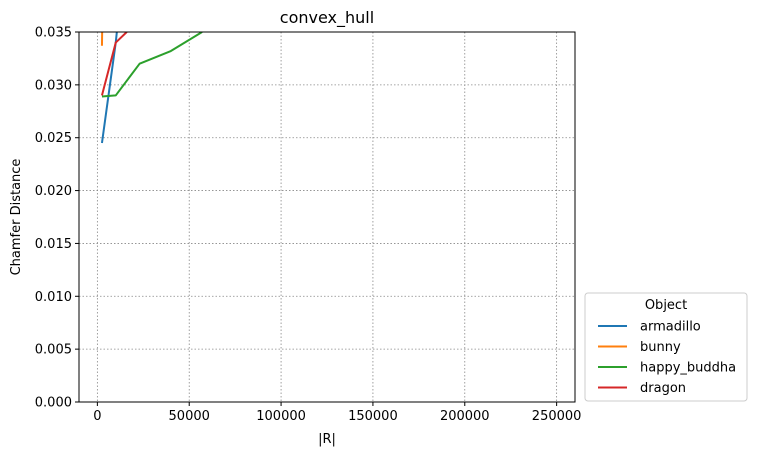  I want to click on legend-box, so click(666, 347).